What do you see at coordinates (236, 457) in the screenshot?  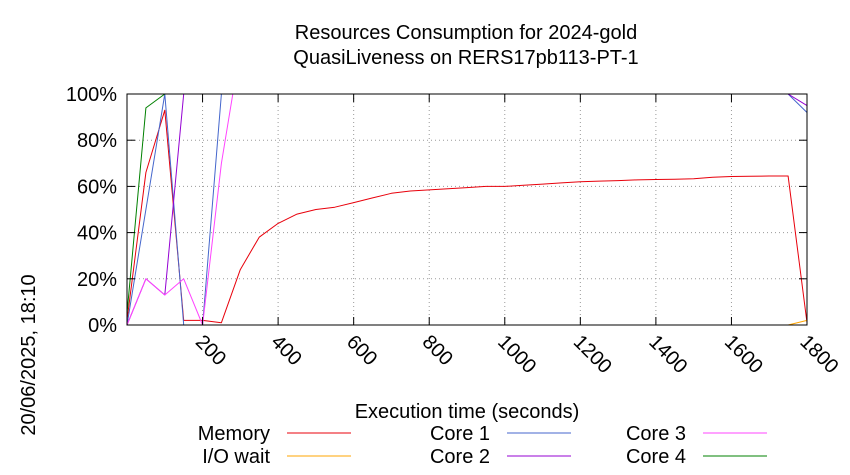 I see `legend-label: I/O wait` at bounding box center [236, 457].